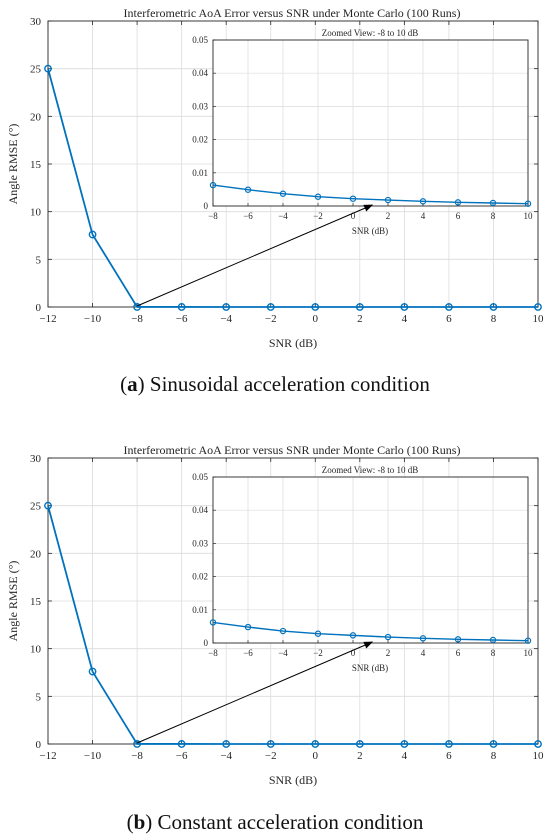  What do you see at coordinates (200, 40) in the screenshot?
I see `inset-y-tick-label: 0.05` at bounding box center [200, 40].